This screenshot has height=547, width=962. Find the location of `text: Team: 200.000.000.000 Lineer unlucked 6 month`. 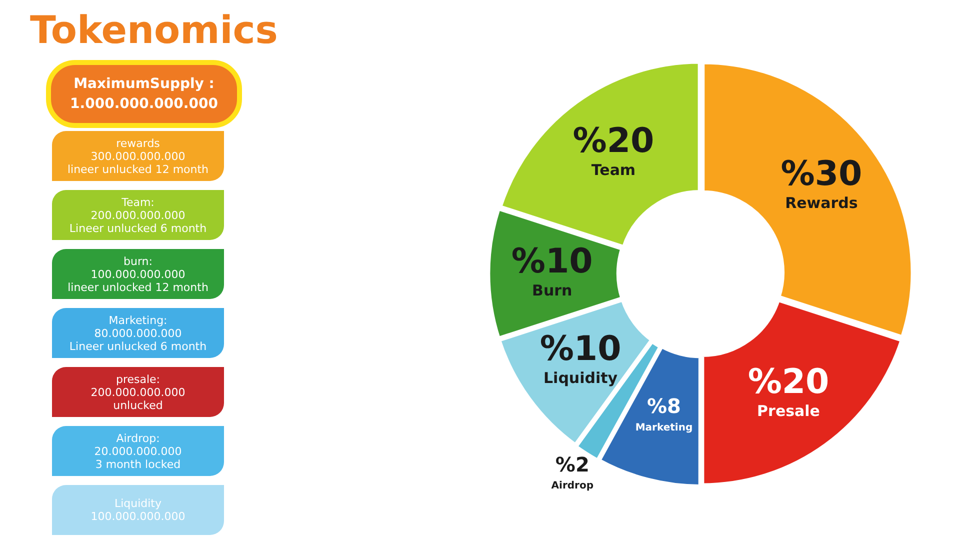

text: Team: 200.000.000.000 Lineer unlucked 6 month is located at coordinates (138, 215).